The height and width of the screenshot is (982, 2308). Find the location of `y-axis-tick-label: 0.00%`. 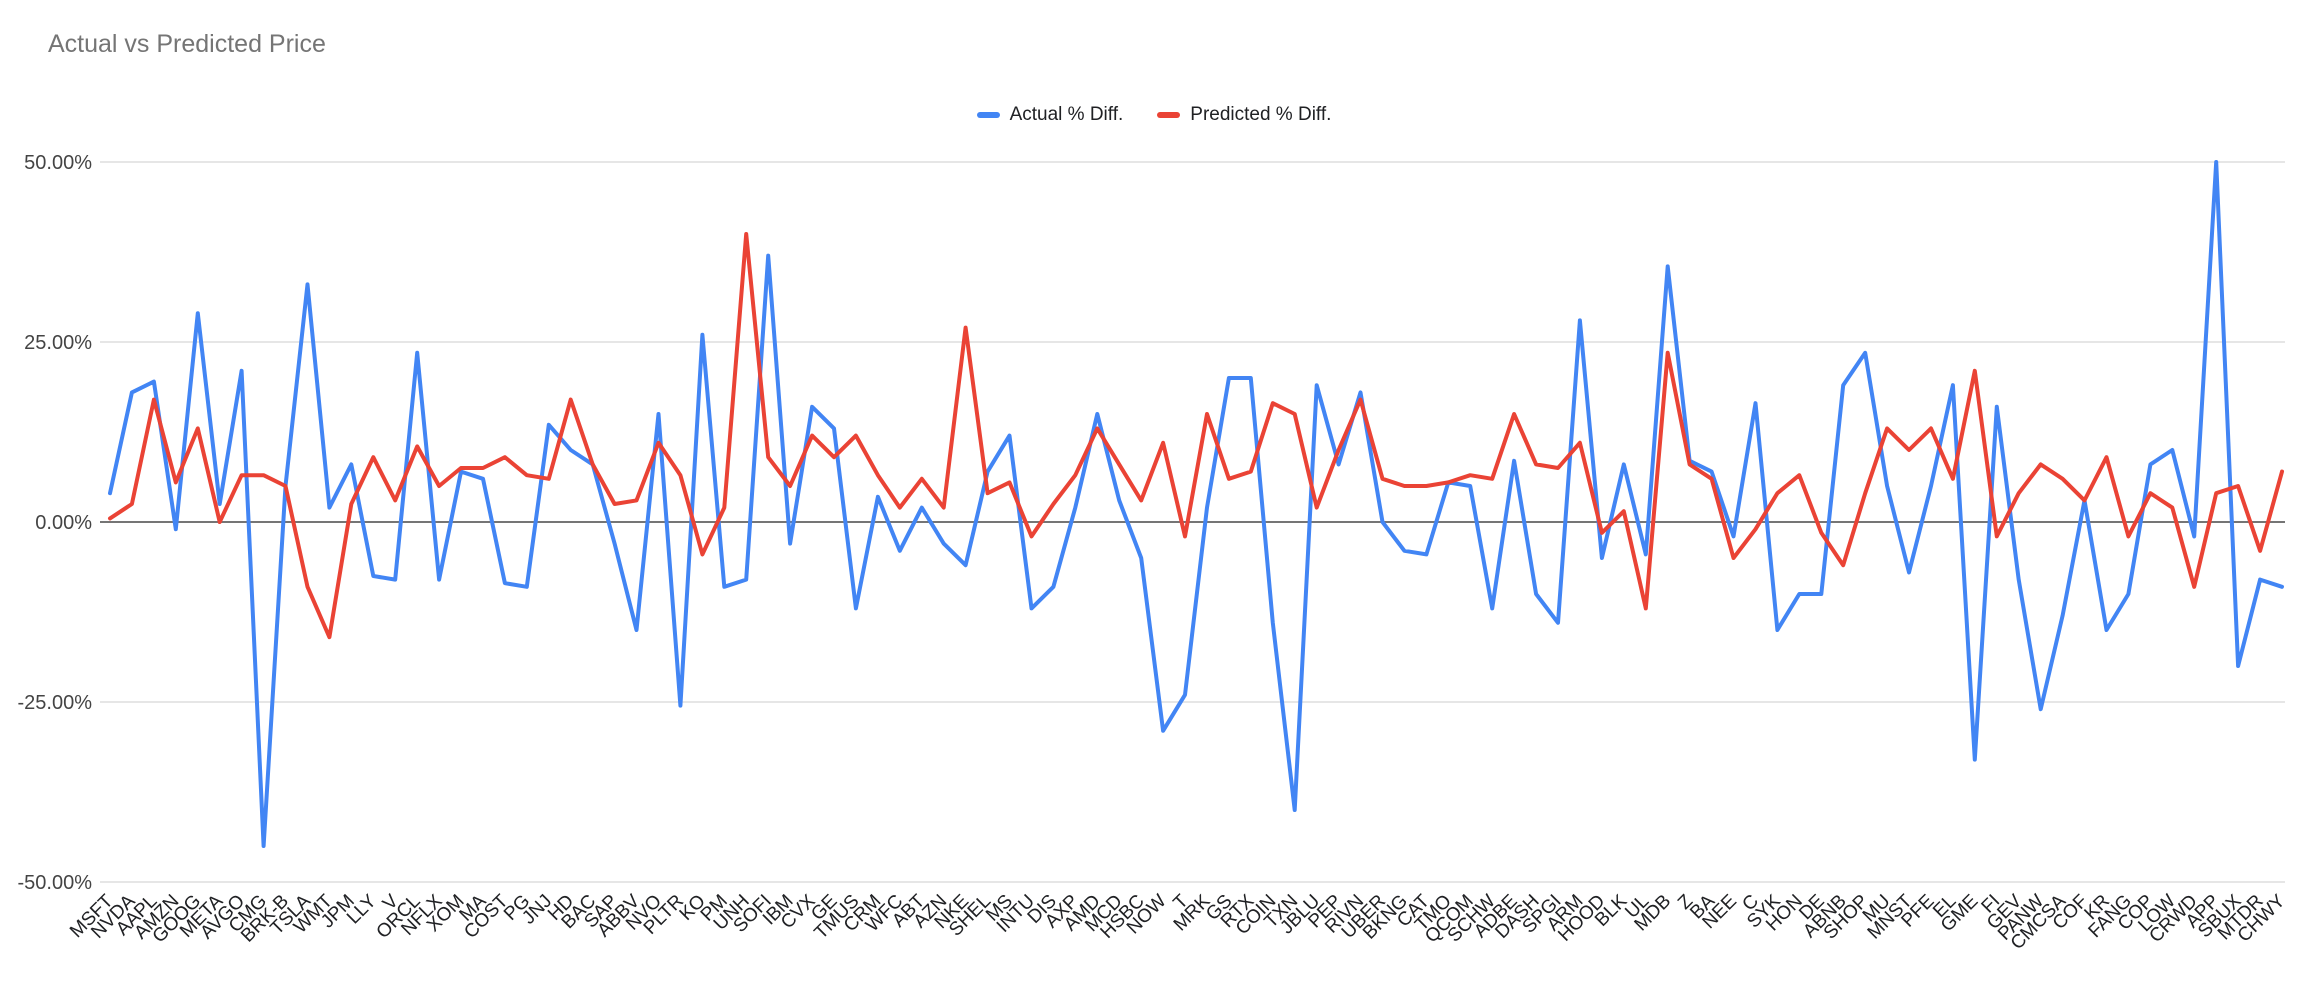

y-axis-tick-label: 0.00% is located at coordinates (63, 523).